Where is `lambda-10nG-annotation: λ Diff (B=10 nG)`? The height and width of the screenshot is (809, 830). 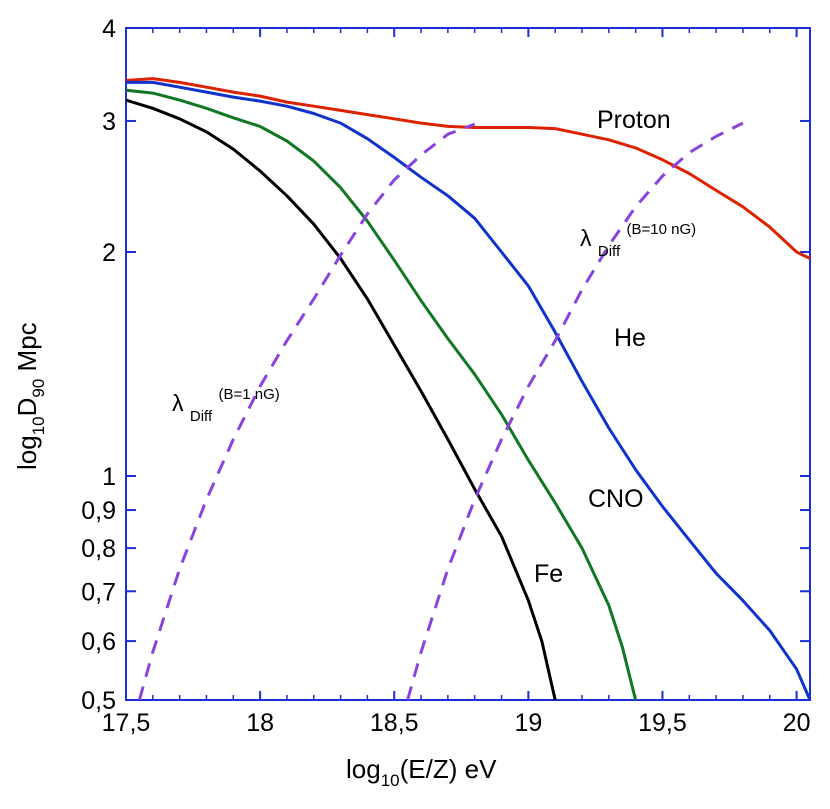
lambda-10nG-annotation: λ Diff (B=10 nG) is located at coordinates (638, 241).